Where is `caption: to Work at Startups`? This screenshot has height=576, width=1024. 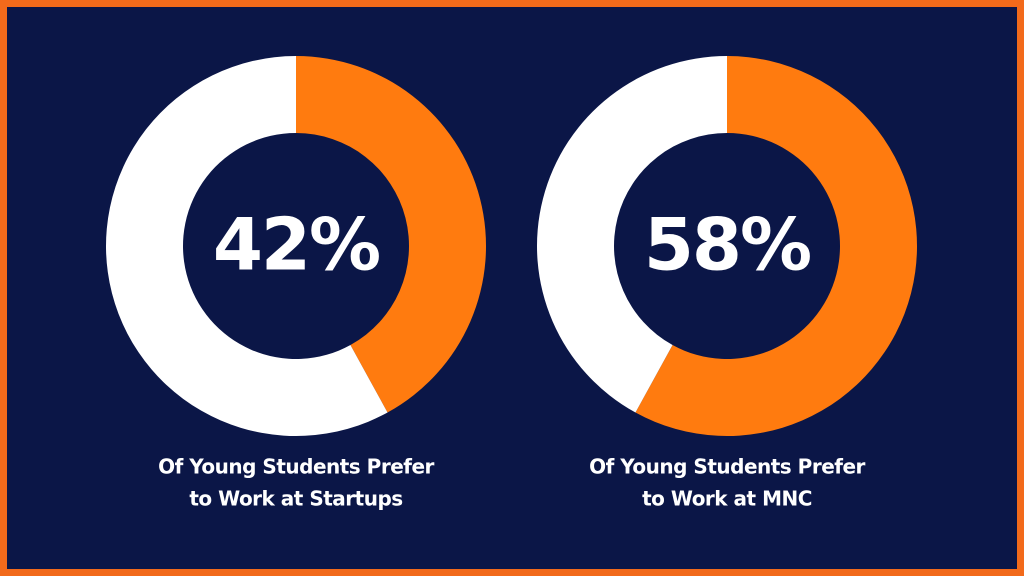 caption: to Work at Startups is located at coordinates (295, 499).